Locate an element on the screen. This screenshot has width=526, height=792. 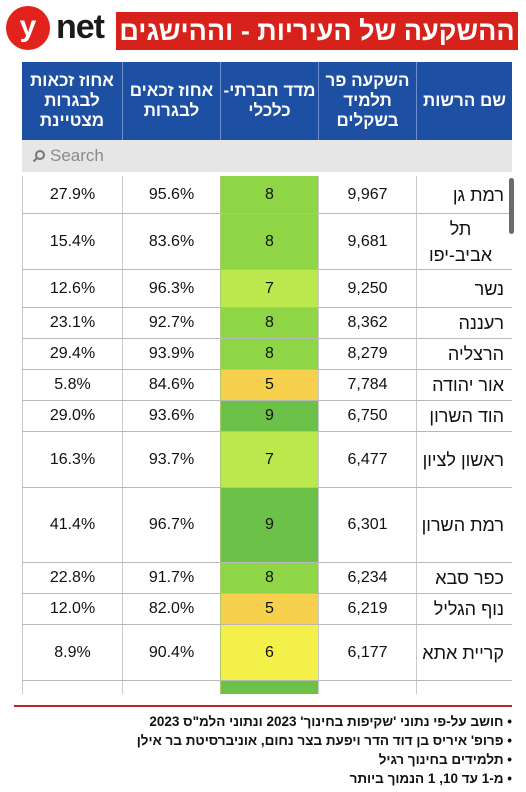
table-row: 12.0% 82.0% 5 6,219 נוף הגליל is located at coordinates (267, 609).